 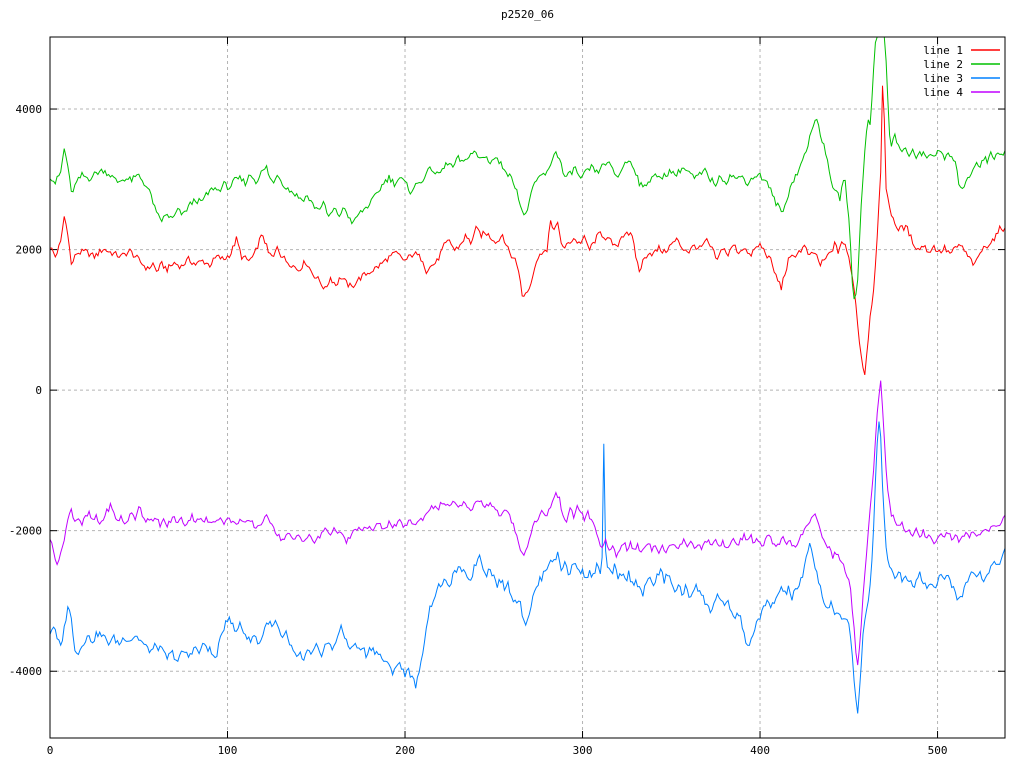 I want to click on legend-label-3: line 3, so click(x=943, y=78).